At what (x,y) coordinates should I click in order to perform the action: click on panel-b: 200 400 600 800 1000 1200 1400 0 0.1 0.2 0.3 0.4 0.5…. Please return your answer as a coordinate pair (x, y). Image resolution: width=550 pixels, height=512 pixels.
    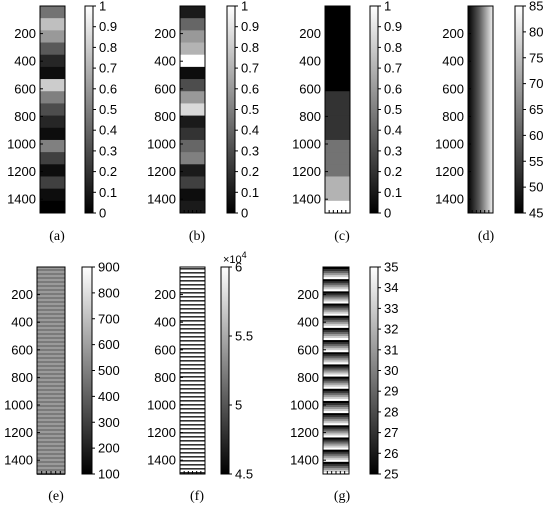
    Looking at the image, I should click on (203, 122).